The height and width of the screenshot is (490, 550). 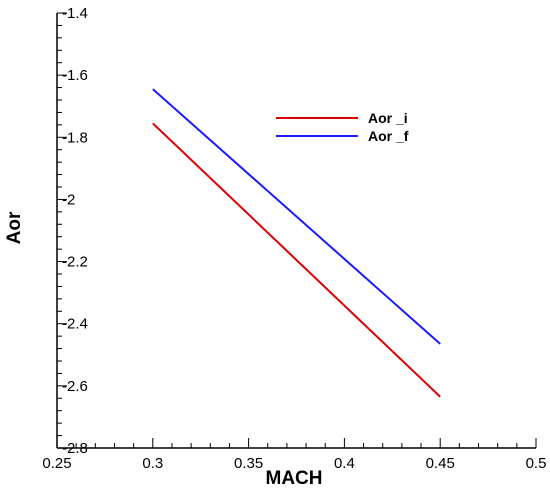 What do you see at coordinates (388, 136) in the screenshot?
I see `legend-label-2: Aor _f` at bounding box center [388, 136].